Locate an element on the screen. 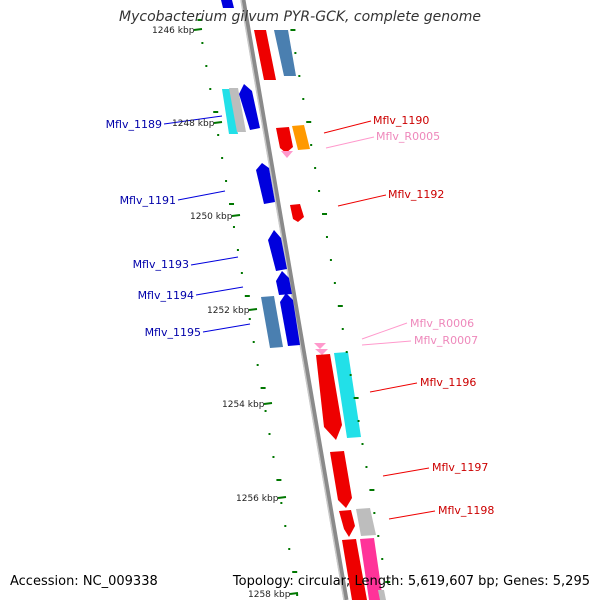 The width and height of the screenshot is (600, 600). scale-label: 1258 kbp is located at coordinates (269, 595).